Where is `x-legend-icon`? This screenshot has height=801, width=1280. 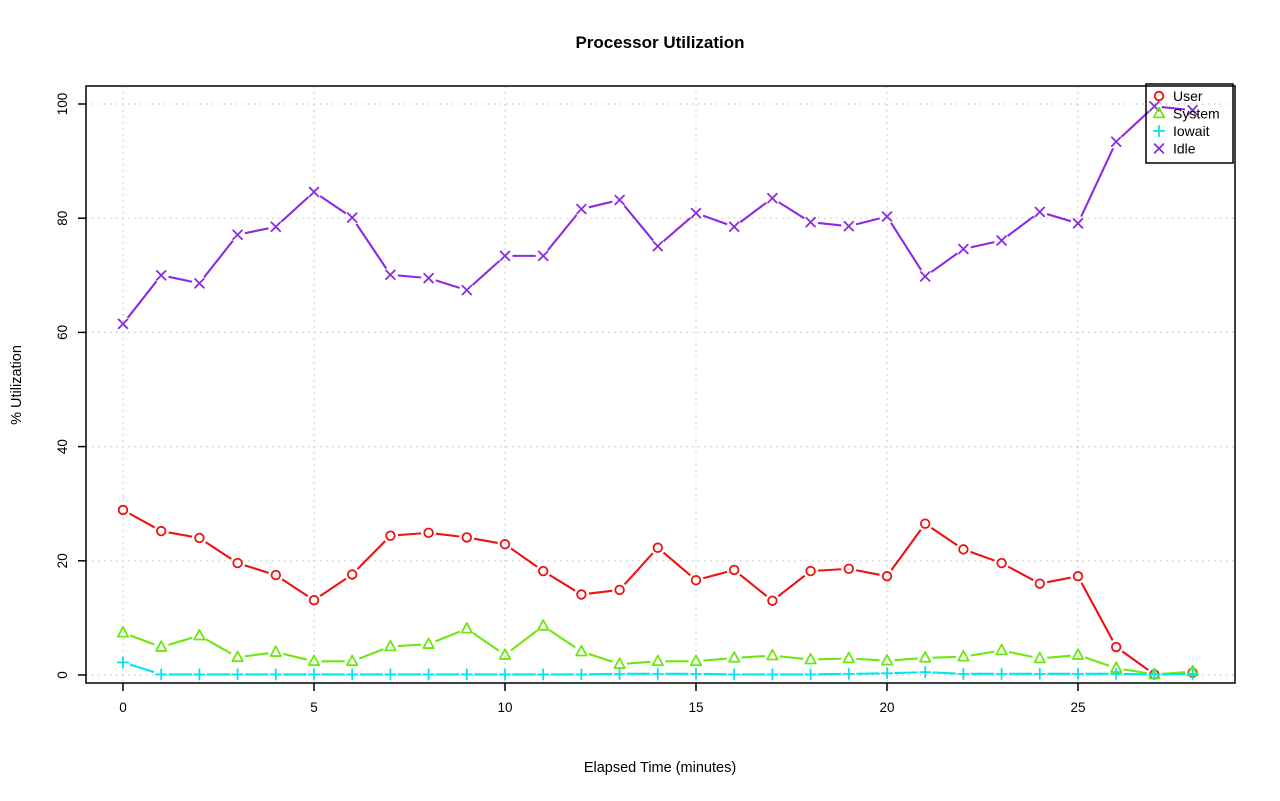 x-legend-icon is located at coordinates (1159, 148).